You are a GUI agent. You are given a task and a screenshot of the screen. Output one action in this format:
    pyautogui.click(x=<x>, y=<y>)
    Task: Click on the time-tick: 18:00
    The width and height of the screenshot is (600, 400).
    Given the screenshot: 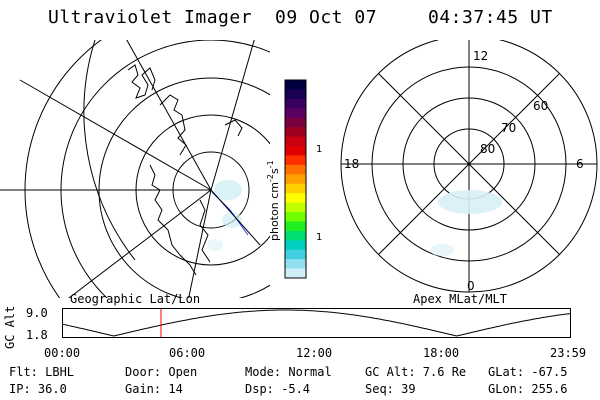 What is the action you would take?
    pyautogui.click(x=441, y=353)
    